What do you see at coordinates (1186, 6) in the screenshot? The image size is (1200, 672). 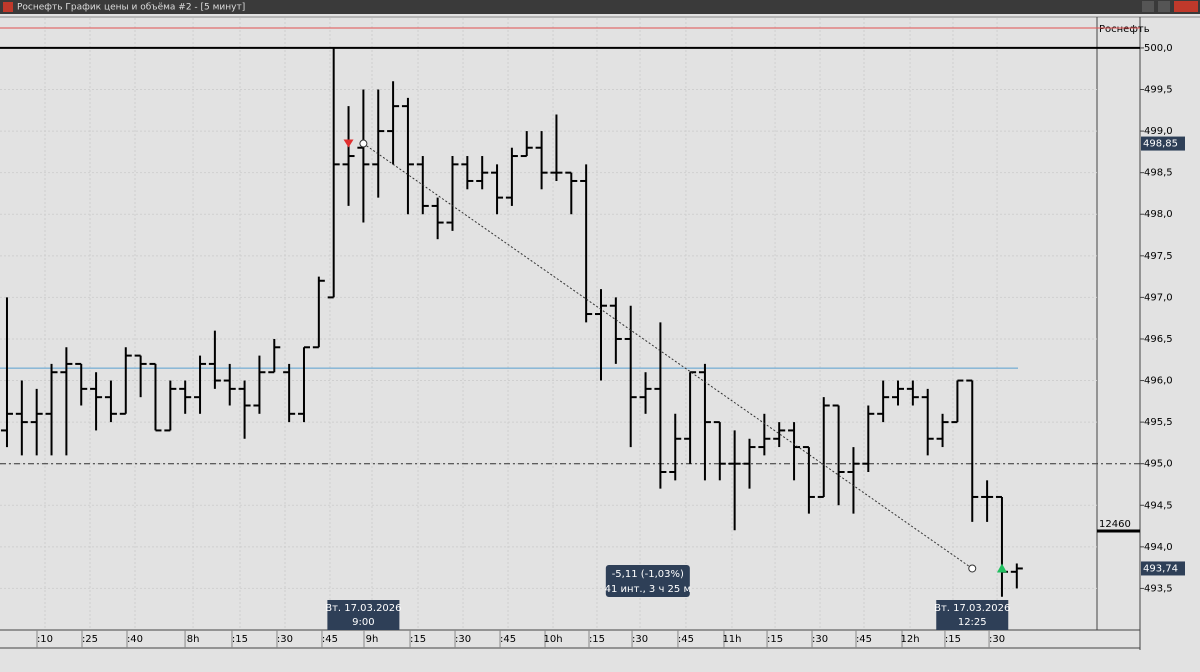 I see `close-button` at bounding box center [1186, 6].